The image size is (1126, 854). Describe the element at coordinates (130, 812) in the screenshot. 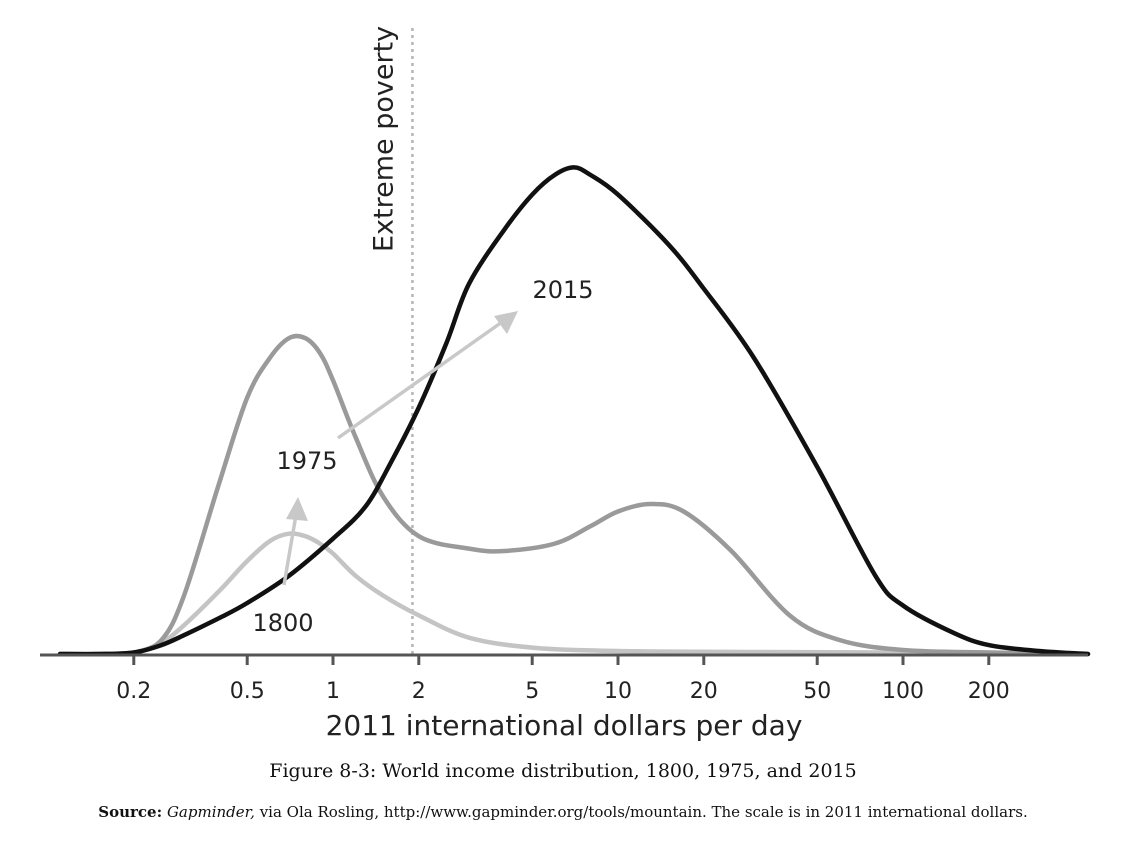

I see `source-label: Source:` at that location.